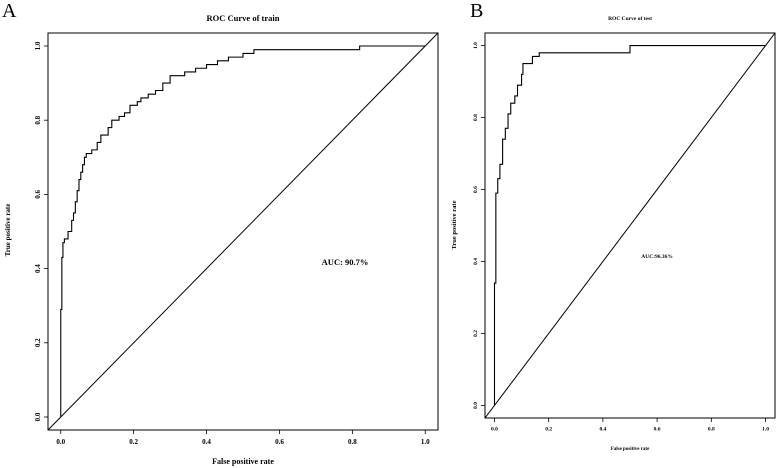 This screenshot has height=468, width=777. I want to click on auc-annotation: AUC: 90.7%, so click(345, 262).